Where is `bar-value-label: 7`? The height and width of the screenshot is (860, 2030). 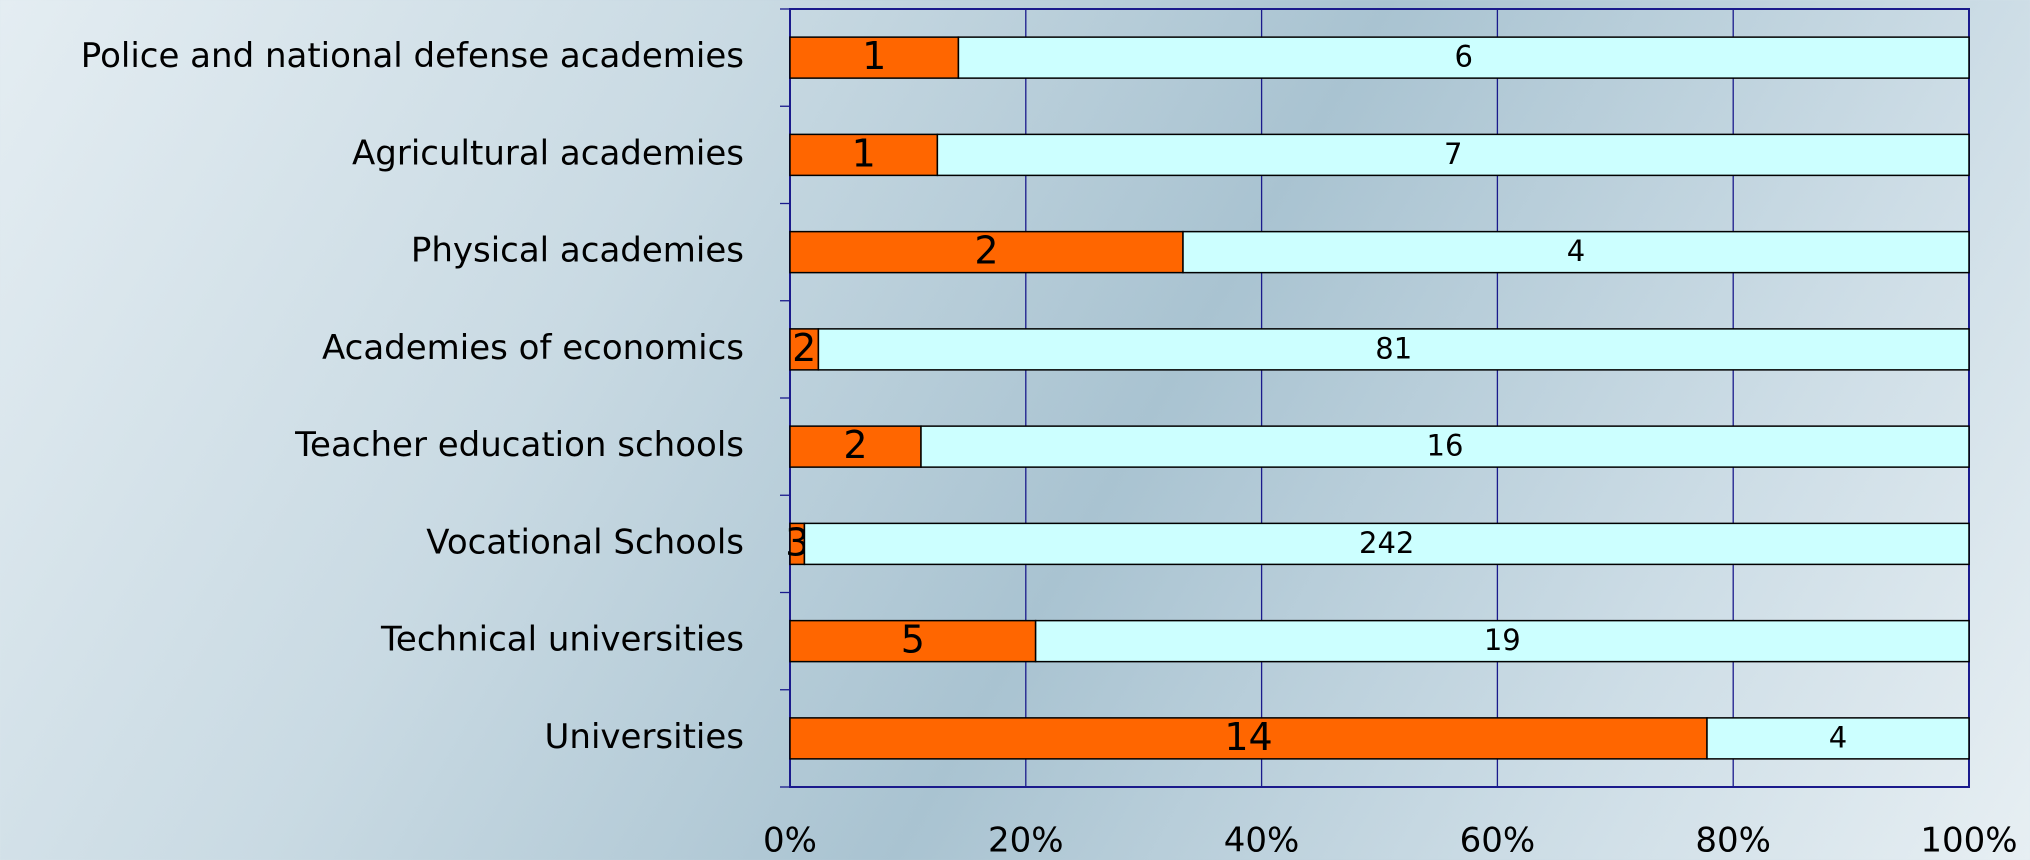 bar-value-label: 7 is located at coordinates (1453, 154).